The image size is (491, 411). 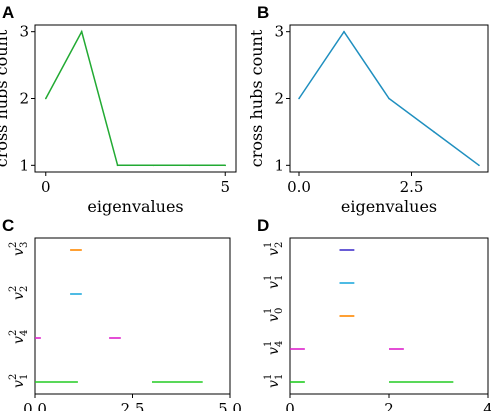 What do you see at coordinates (8, 12) in the screenshot?
I see `panel-letter: A` at bounding box center [8, 12].